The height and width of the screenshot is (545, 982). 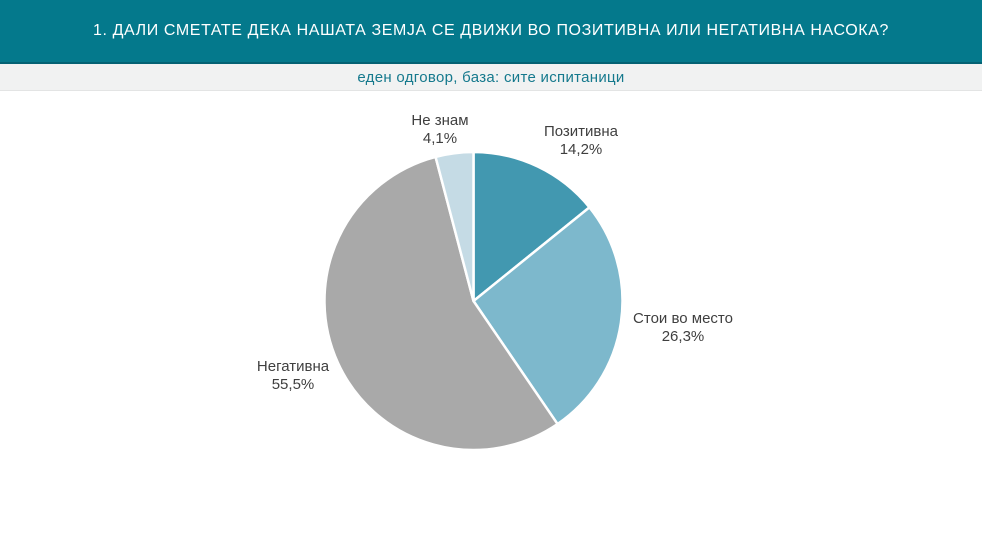 I want to click on subtitle-bar: еден одговор, база: сите испитаници, so click(x=491, y=77).